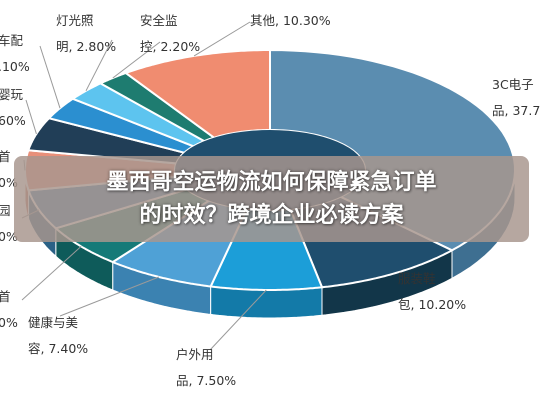 Image resolution: width=543 pixels, height=408 pixels. I want to click on slice-label-11: 安全监控, 2.20%, so click(170, 34).